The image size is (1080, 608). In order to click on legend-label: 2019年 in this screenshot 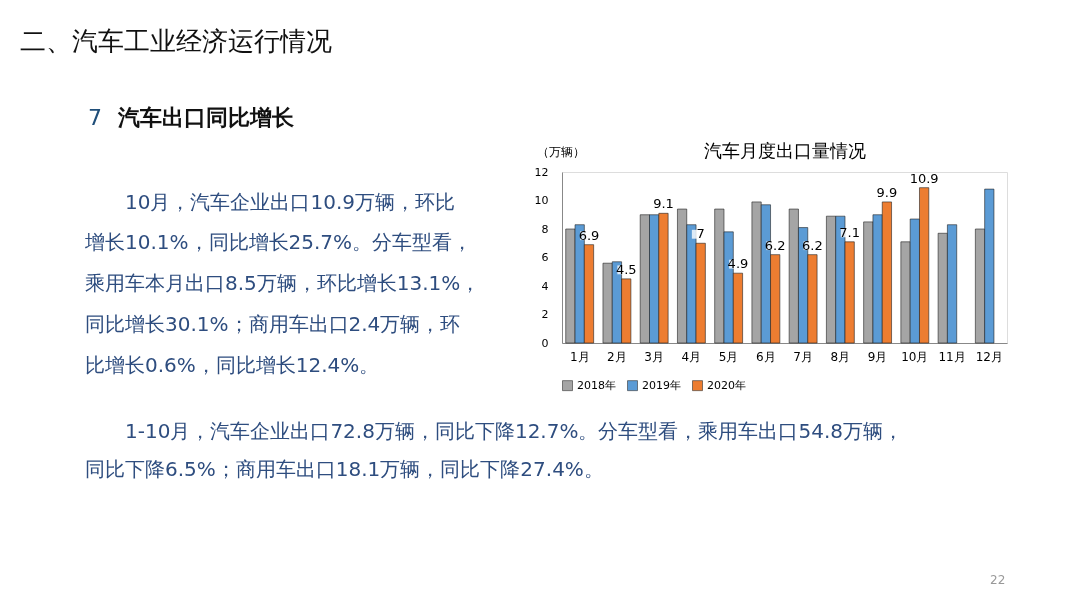, I will do `click(661, 385)`.